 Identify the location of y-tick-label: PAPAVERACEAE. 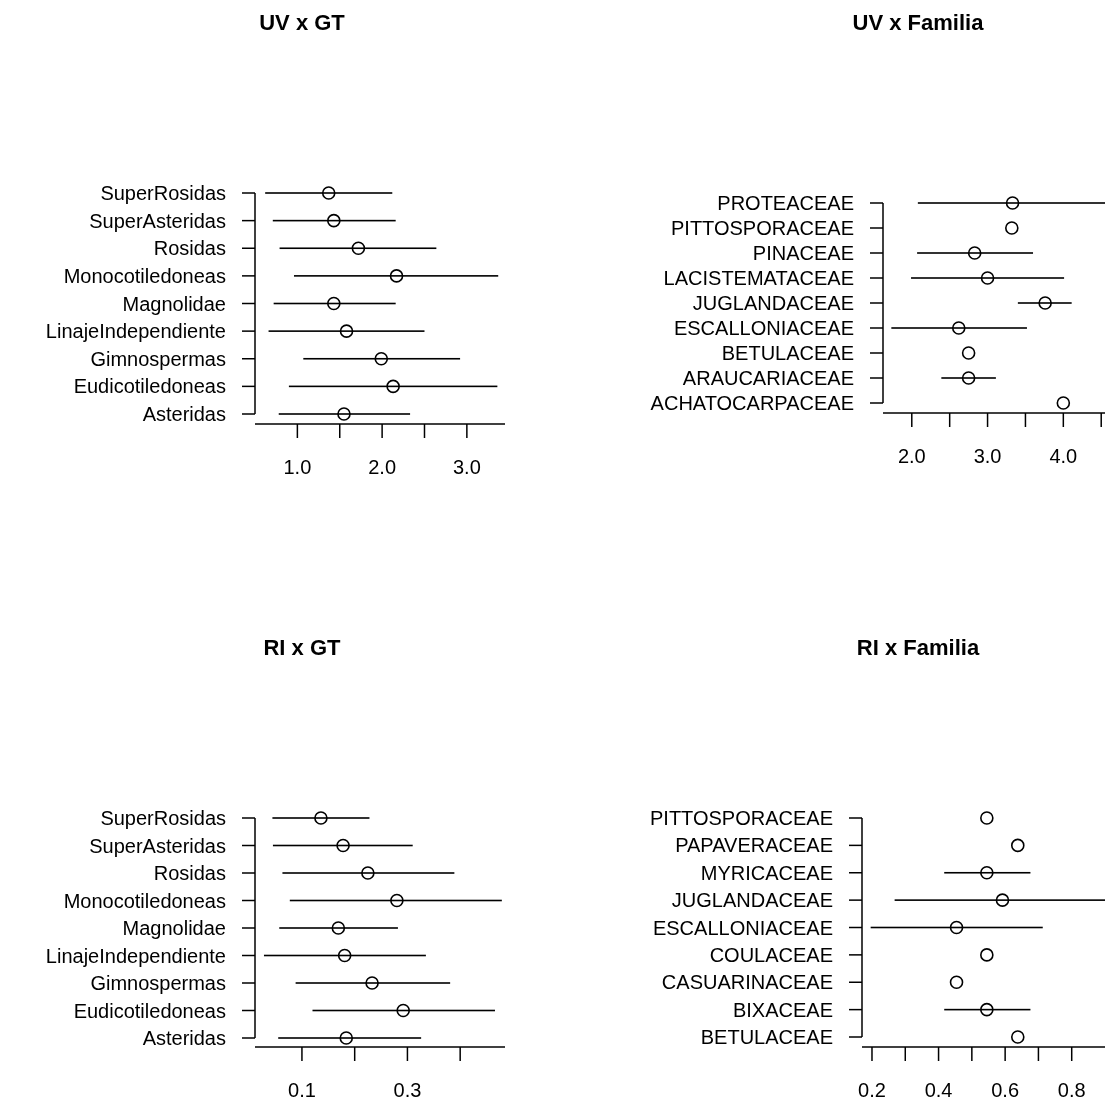
(754, 845).